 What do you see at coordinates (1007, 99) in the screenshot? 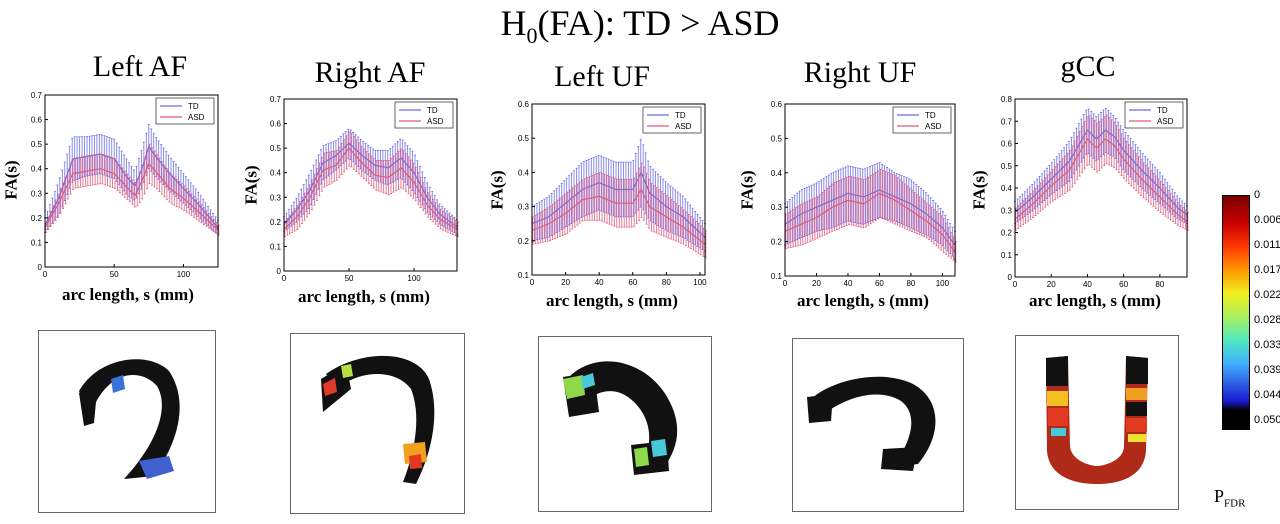
I see `y-tick-label: 0.8` at bounding box center [1007, 99].